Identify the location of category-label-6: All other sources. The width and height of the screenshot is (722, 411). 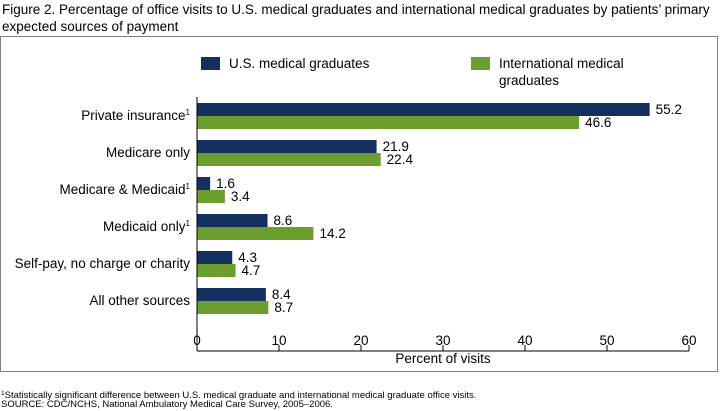
(139, 300).